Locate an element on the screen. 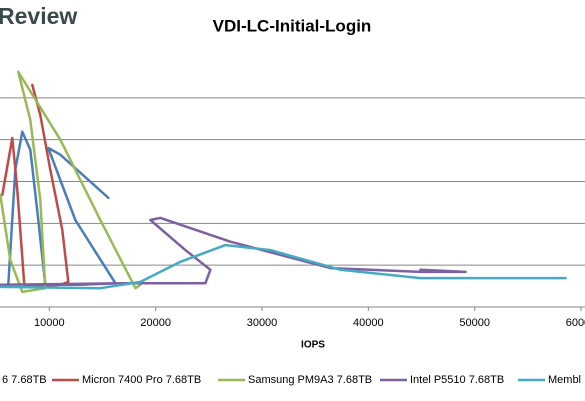  x-tick-label: 50000 is located at coordinates (474, 323).